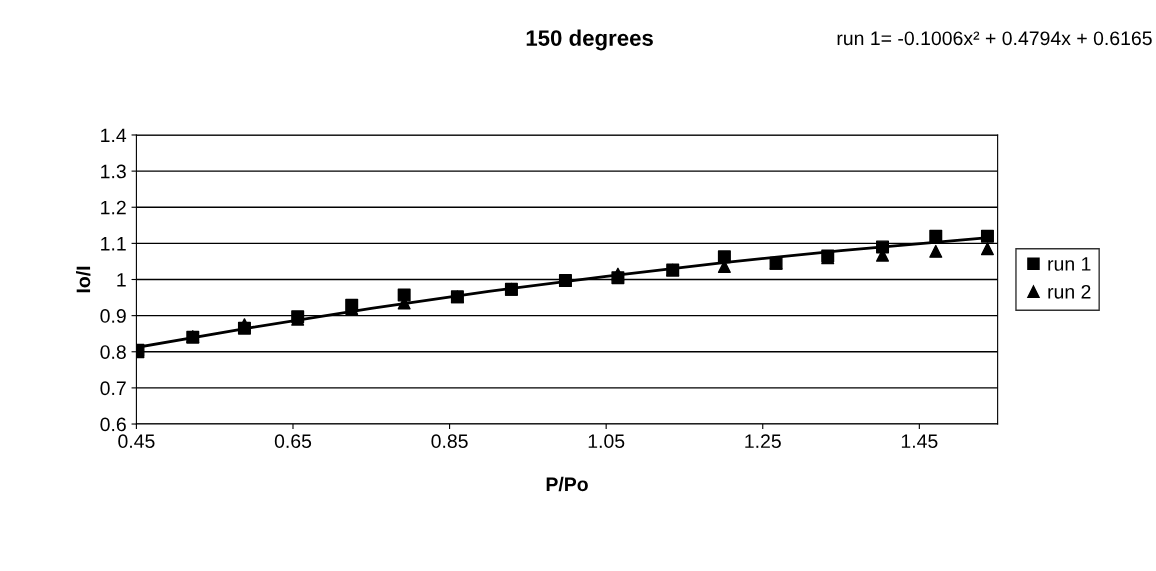 This screenshot has height=571, width=1156. What do you see at coordinates (763, 441) in the screenshot?
I see `x-tick-label: 1.25` at bounding box center [763, 441].